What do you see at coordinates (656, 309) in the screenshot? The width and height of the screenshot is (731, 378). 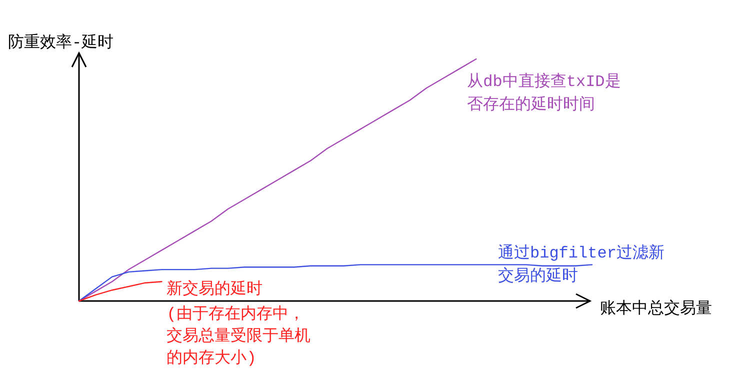 I see `xlabel: 账本中总交易量` at bounding box center [656, 309].